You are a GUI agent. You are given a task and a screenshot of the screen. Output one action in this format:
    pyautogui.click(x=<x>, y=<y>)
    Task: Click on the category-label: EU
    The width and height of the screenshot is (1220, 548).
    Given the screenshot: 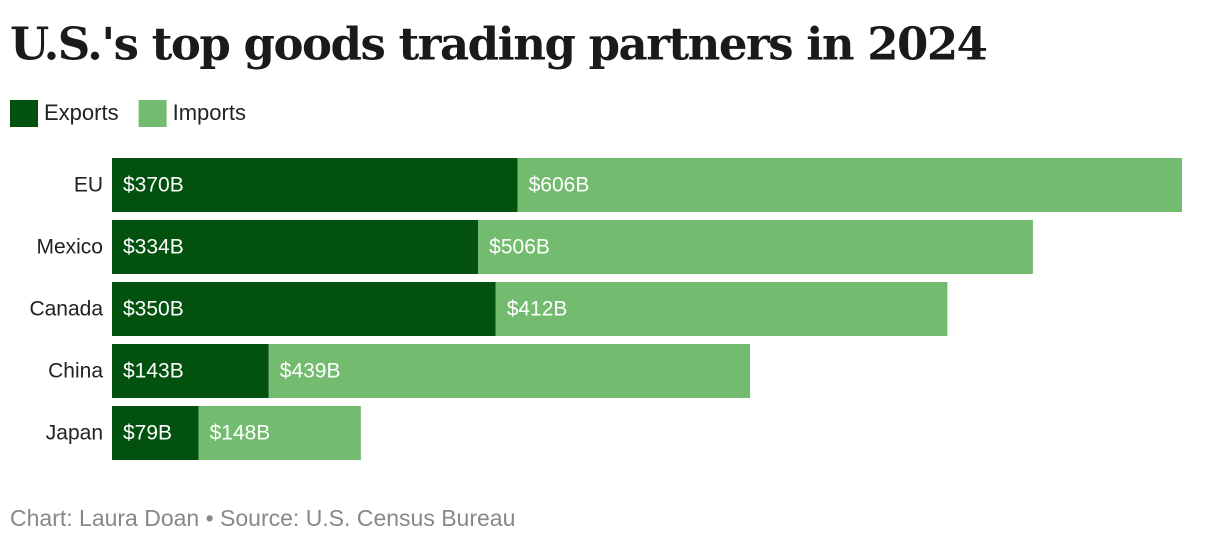 What is the action you would take?
    pyautogui.click(x=88, y=185)
    